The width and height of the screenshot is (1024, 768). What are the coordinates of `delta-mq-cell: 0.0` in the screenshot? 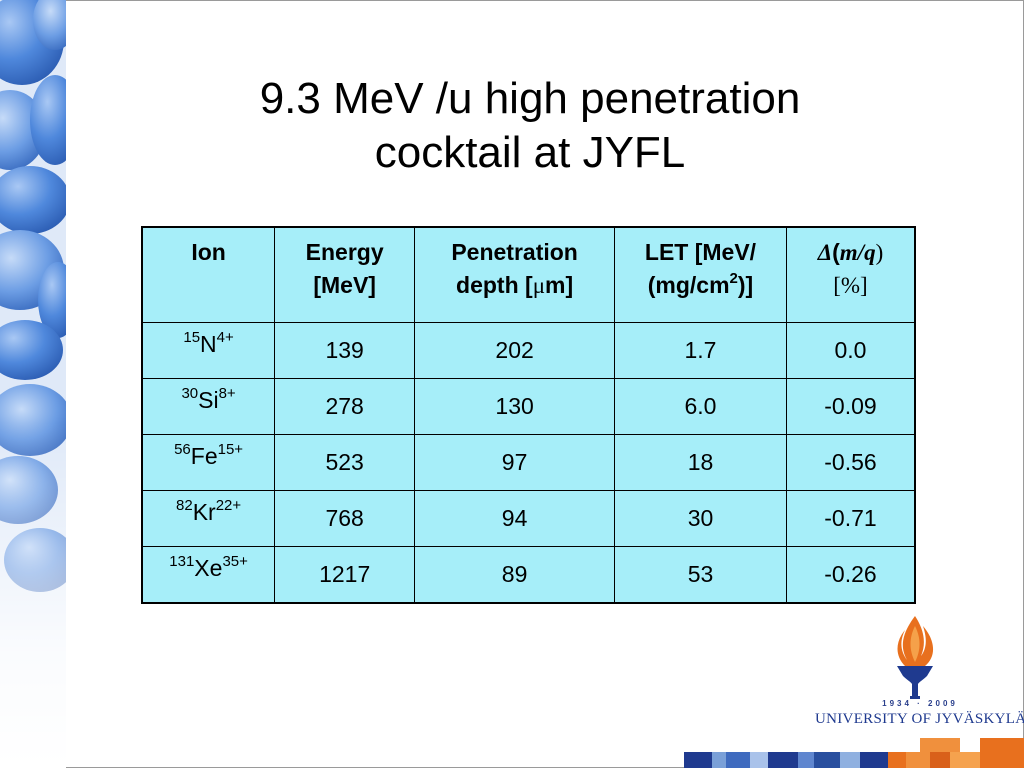 It's located at (850, 350).